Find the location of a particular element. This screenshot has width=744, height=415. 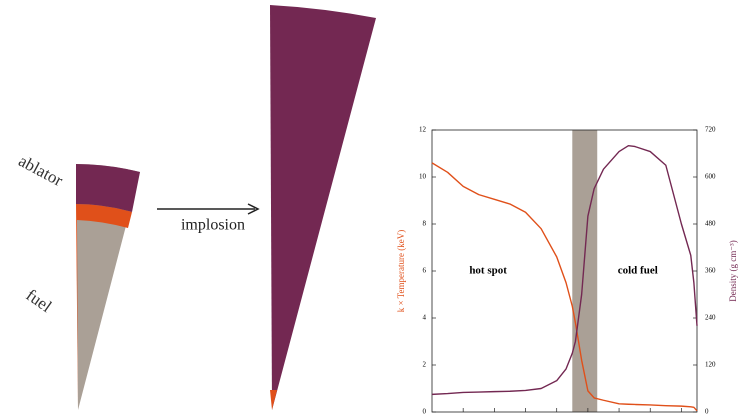

fuel-label: fuel is located at coordinates (39, 300).